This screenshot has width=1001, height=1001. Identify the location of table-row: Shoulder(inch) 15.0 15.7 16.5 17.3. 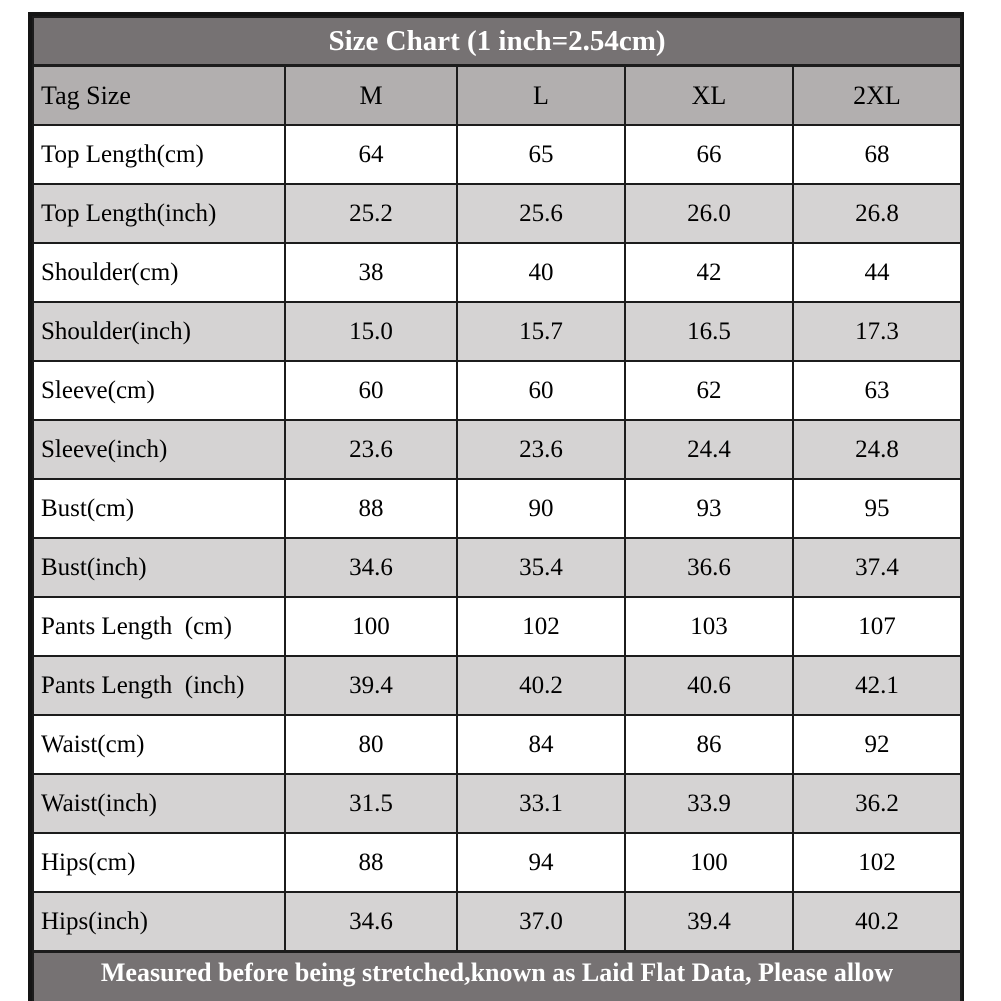
(497, 331).